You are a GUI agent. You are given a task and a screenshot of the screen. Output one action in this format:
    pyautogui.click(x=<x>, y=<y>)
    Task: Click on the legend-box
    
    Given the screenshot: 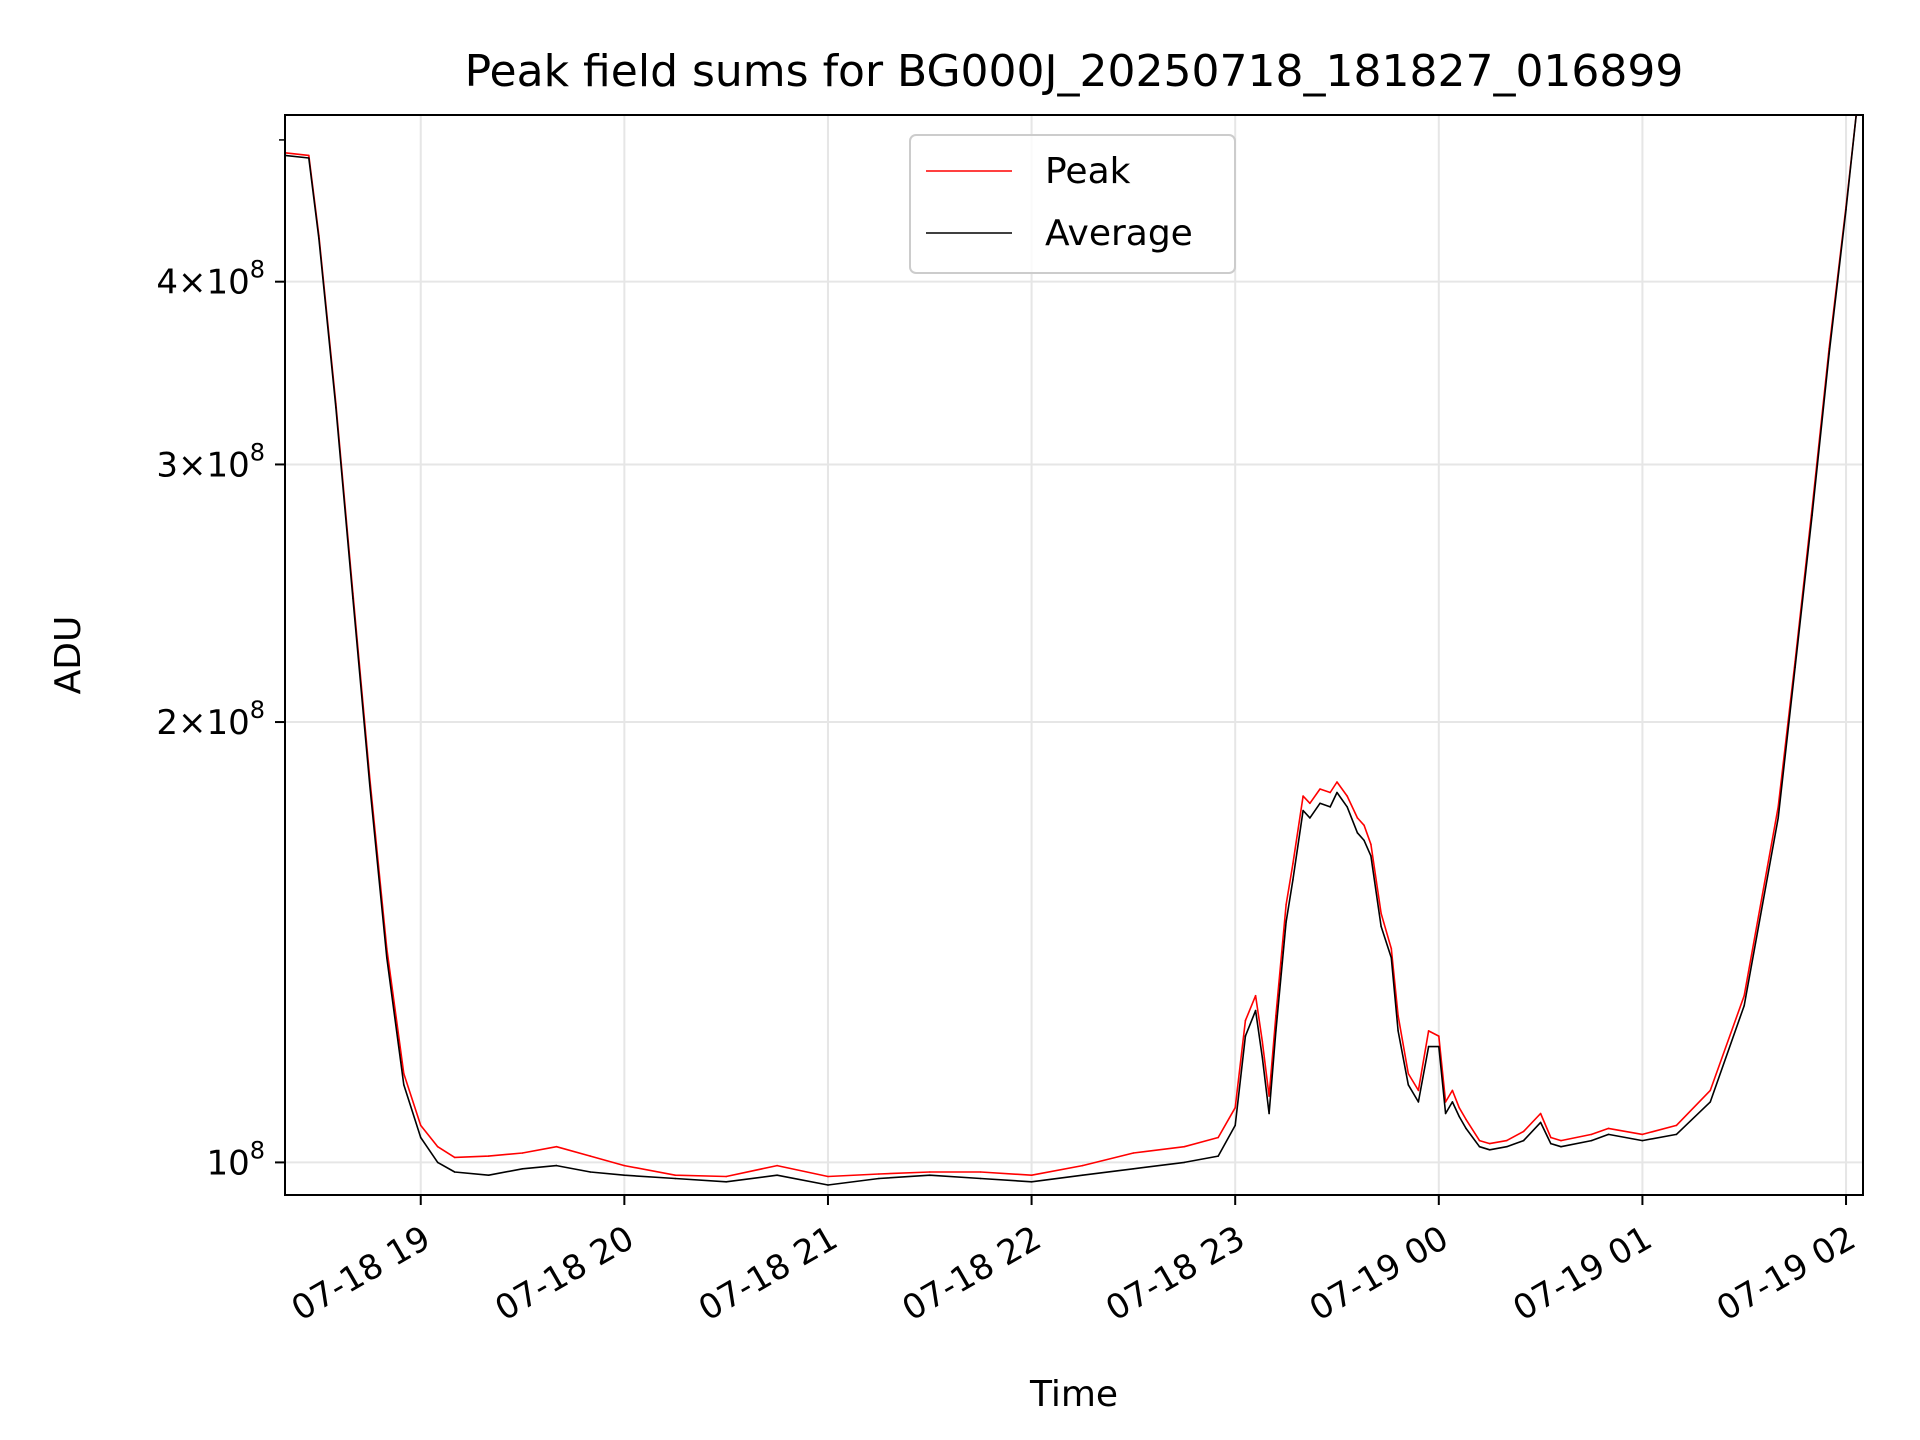 What is the action you would take?
    pyautogui.click(x=1072, y=204)
    